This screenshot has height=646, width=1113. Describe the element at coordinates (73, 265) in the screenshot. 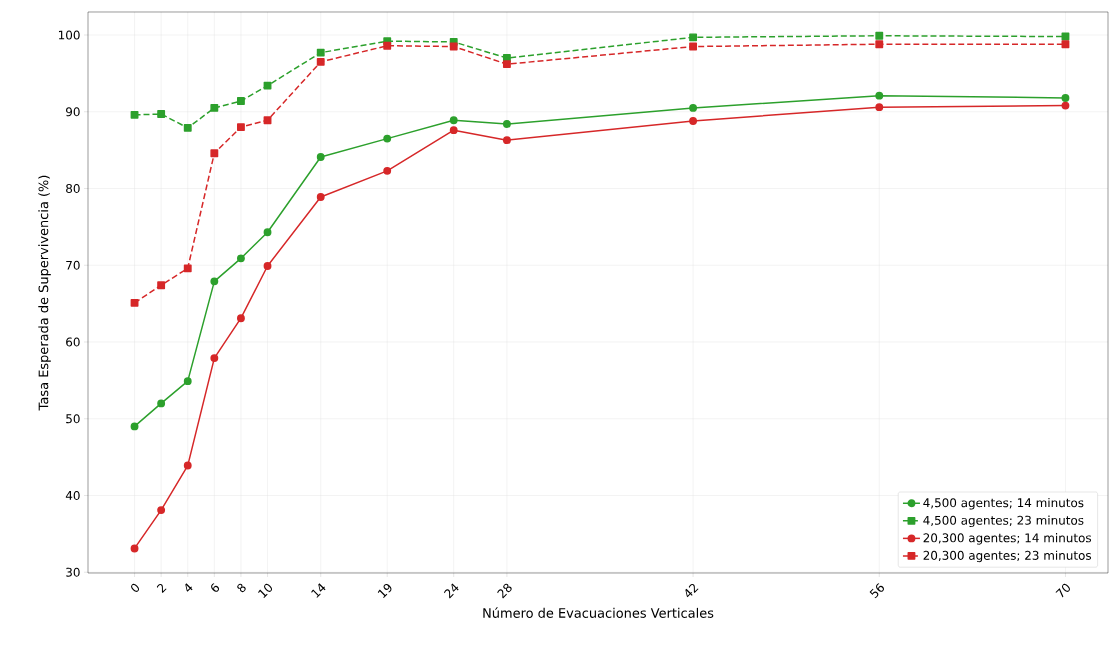

I see `y-tick-label: 70` at that location.